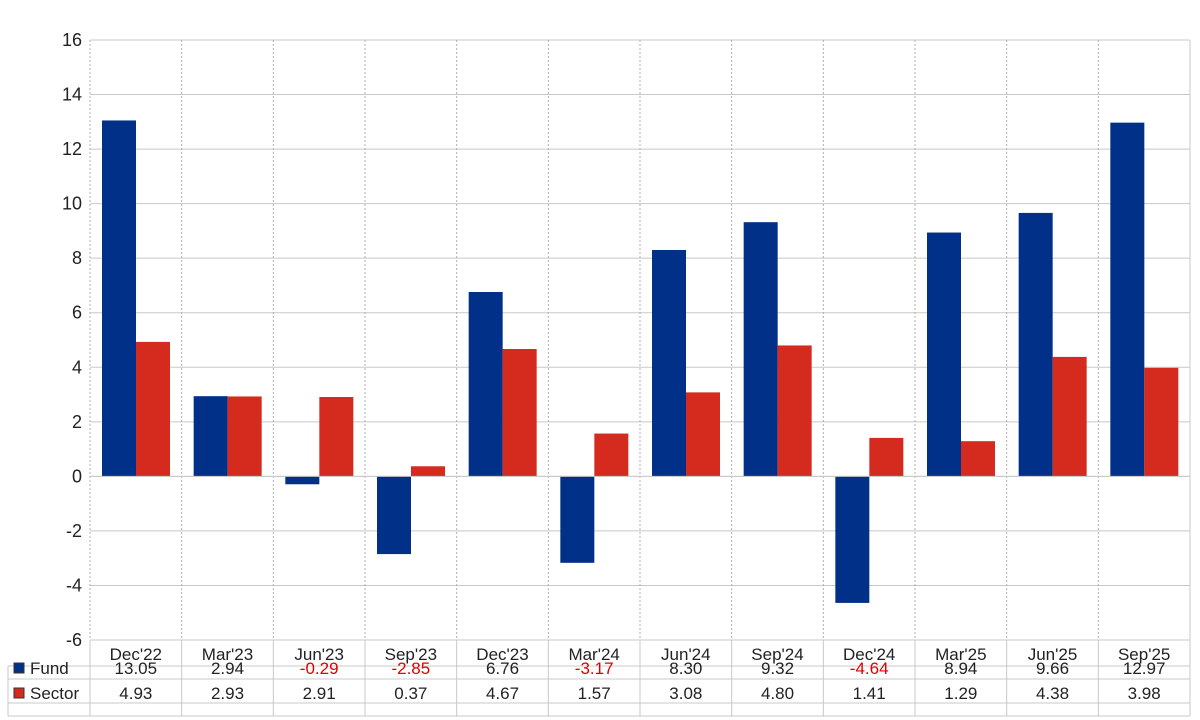  Describe the element at coordinates (1052, 693) in the screenshot. I see `data-label-sector: 4.38` at that location.